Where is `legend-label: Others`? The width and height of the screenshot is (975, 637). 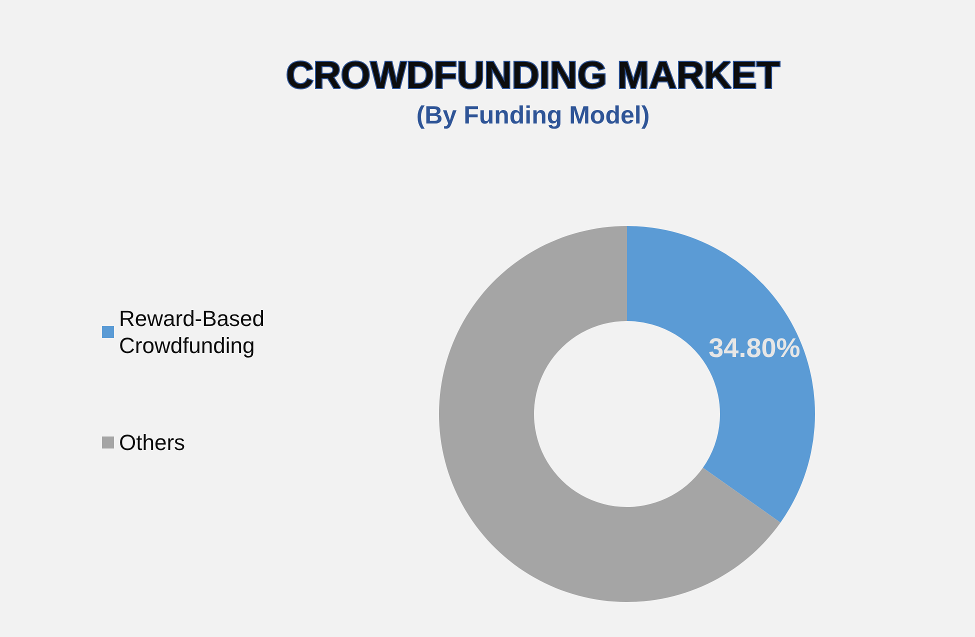
legend-label: Others is located at coordinates (152, 442).